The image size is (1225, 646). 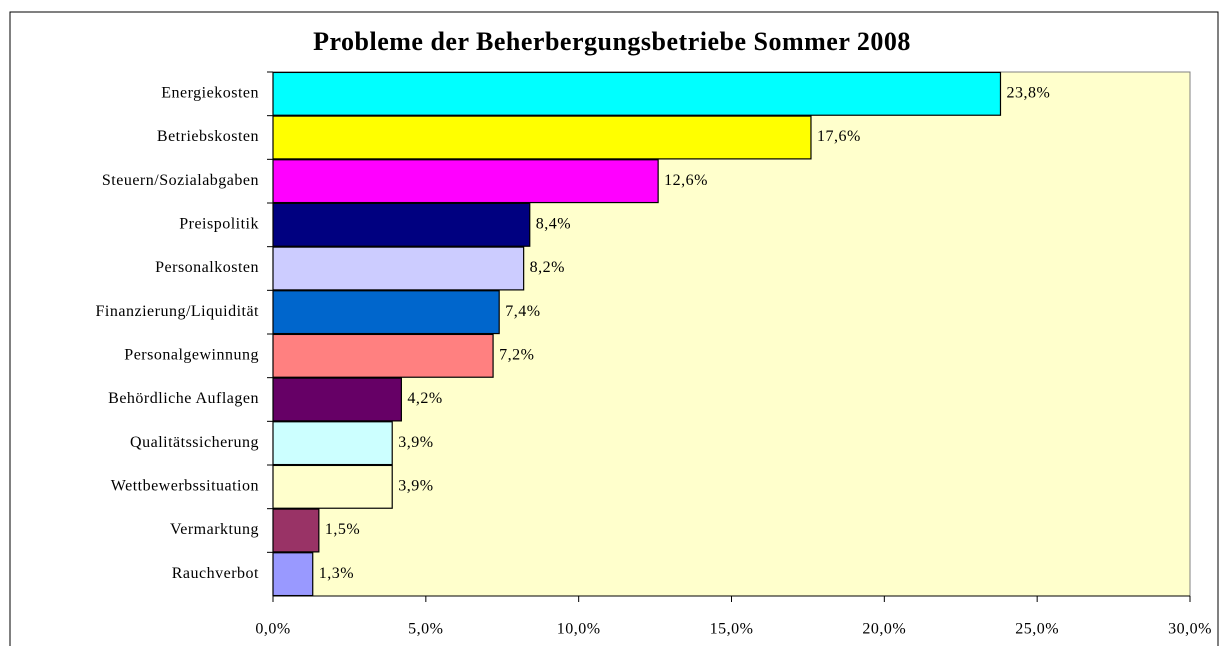 What do you see at coordinates (547, 267) in the screenshot?
I see `data-label: 8,2%` at bounding box center [547, 267].